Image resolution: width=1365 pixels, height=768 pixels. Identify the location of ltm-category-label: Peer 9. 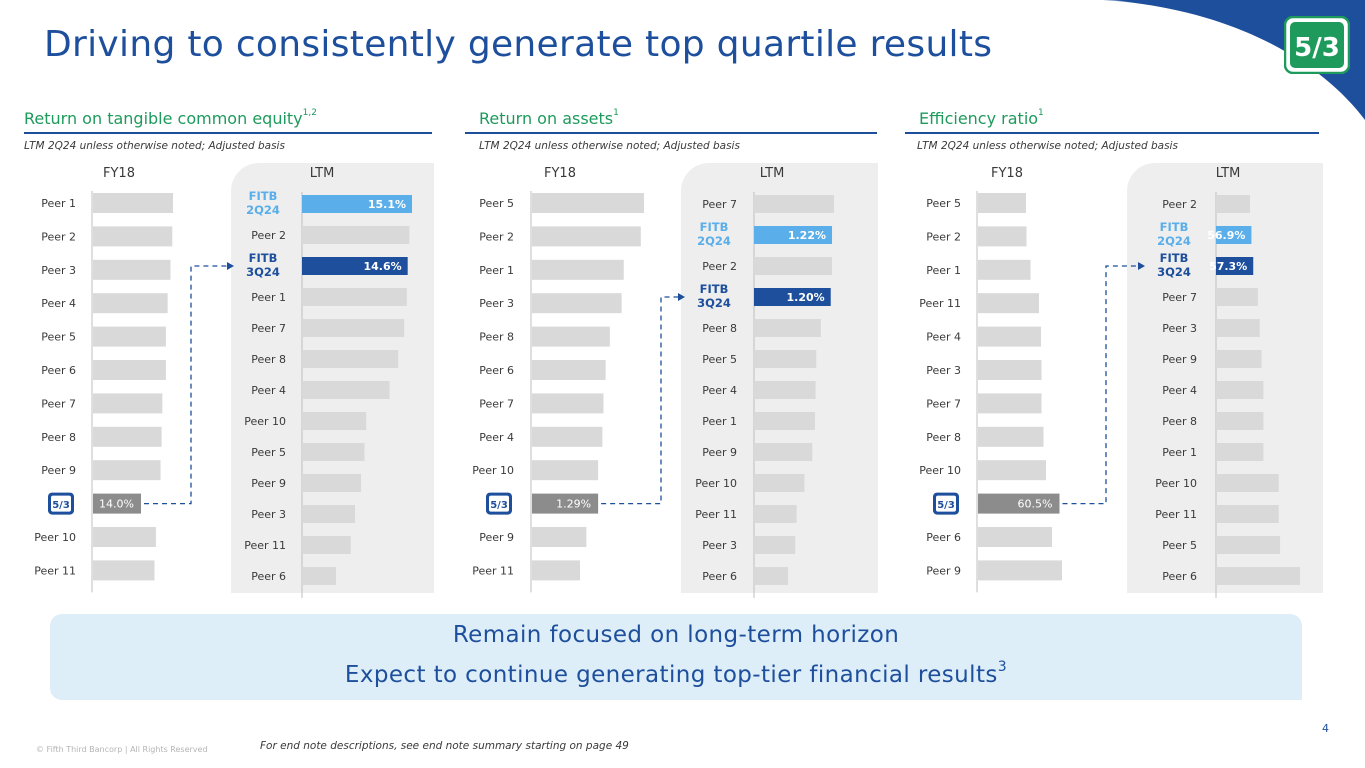
(1179, 359).